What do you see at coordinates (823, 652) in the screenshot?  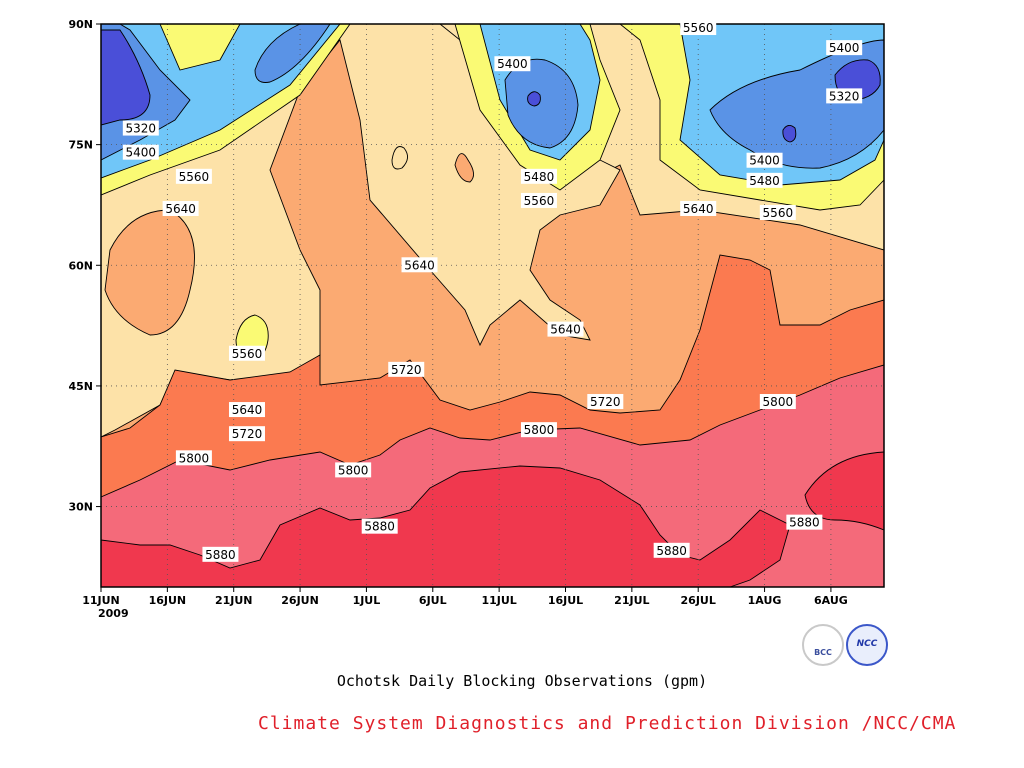 I see `bcc-logo-text: BCC` at bounding box center [823, 652].